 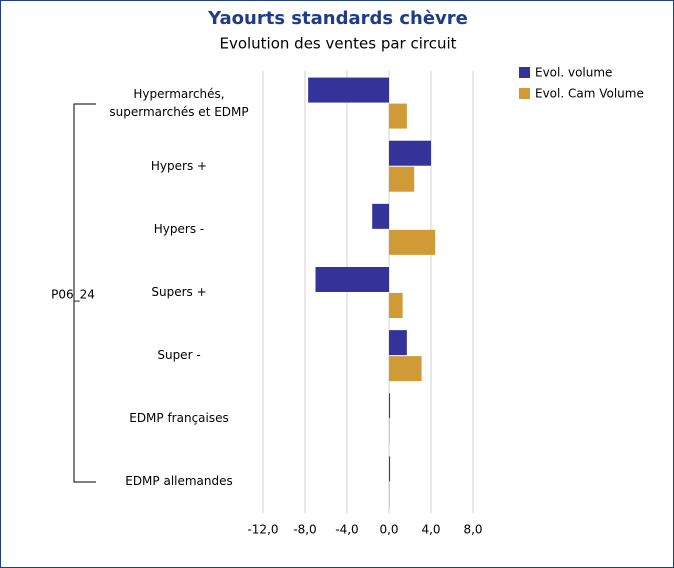 What do you see at coordinates (179, 228) in the screenshot?
I see `y-tick-label: Hypers -` at bounding box center [179, 228].